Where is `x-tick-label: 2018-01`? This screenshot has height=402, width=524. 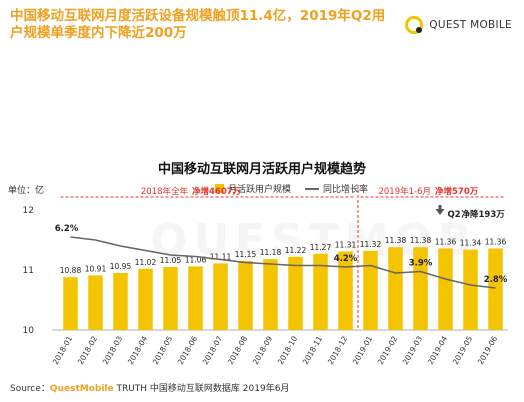
x-tick-label: 2018-01 is located at coordinates (63, 350).